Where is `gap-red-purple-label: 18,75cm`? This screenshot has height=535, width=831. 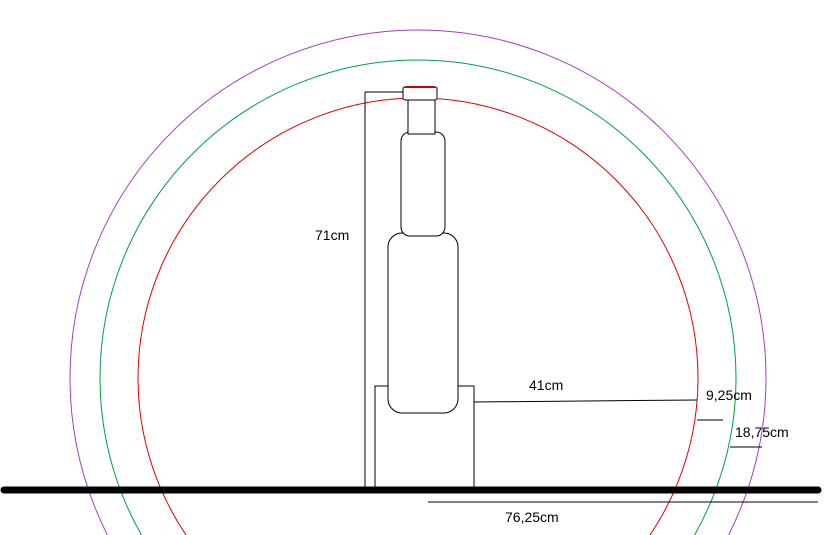 gap-red-purple-label: 18,75cm is located at coordinates (762, 432).